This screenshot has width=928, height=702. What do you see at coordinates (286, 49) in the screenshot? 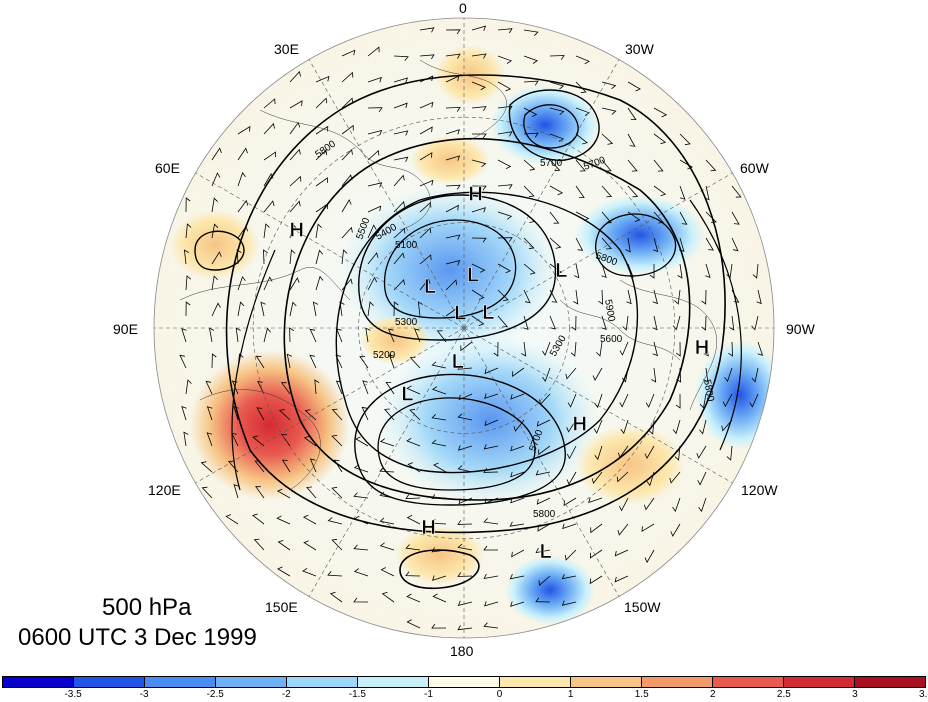
I see `lon-label-30e: 30E` at bounding box center [286, 49].